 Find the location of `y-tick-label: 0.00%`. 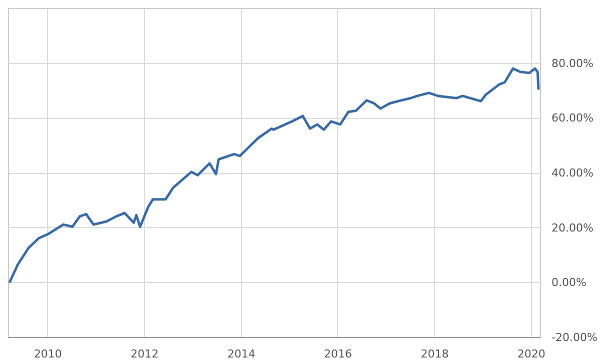

y-tick-label: 0.00% is located at coordinates (569, 283).